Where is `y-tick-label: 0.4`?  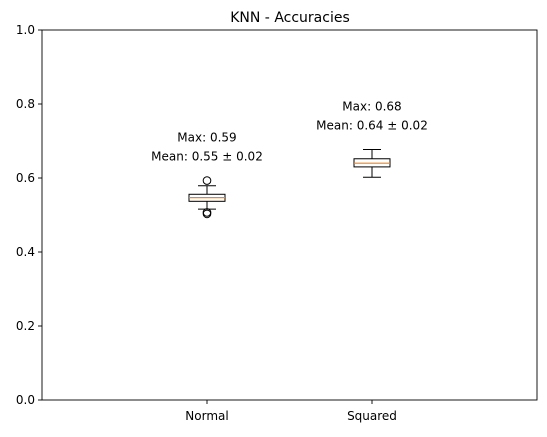 y-tick-label: 0.4 is located at coordinates (25, 252).